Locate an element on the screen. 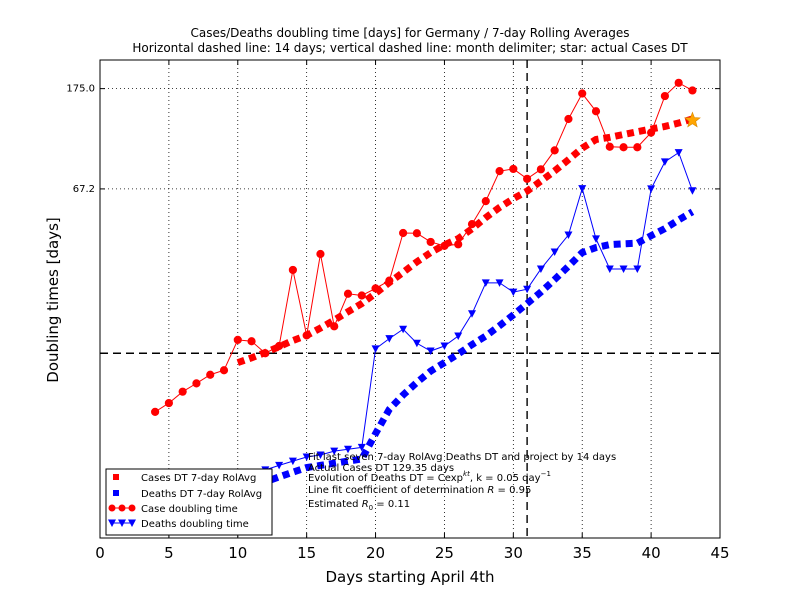  annotation-r0-label: Estimated is located at coordinates (335, 504).